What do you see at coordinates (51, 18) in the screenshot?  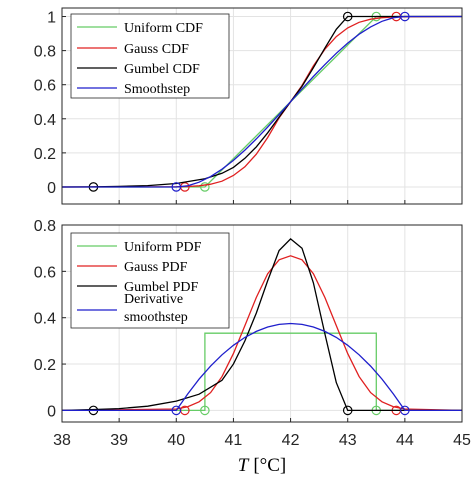 I see `y-tick-label: 1` at bounding box center [51, 18].